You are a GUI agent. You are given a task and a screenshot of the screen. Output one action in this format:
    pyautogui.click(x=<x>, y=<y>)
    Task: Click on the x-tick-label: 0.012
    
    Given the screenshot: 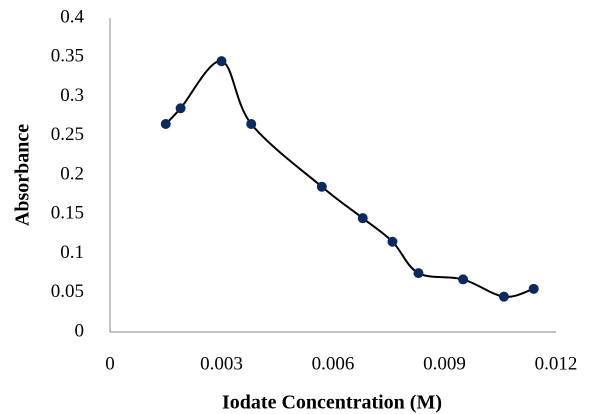 What is the action you would take?
    pyautogui.click(x=556, y=363)
    